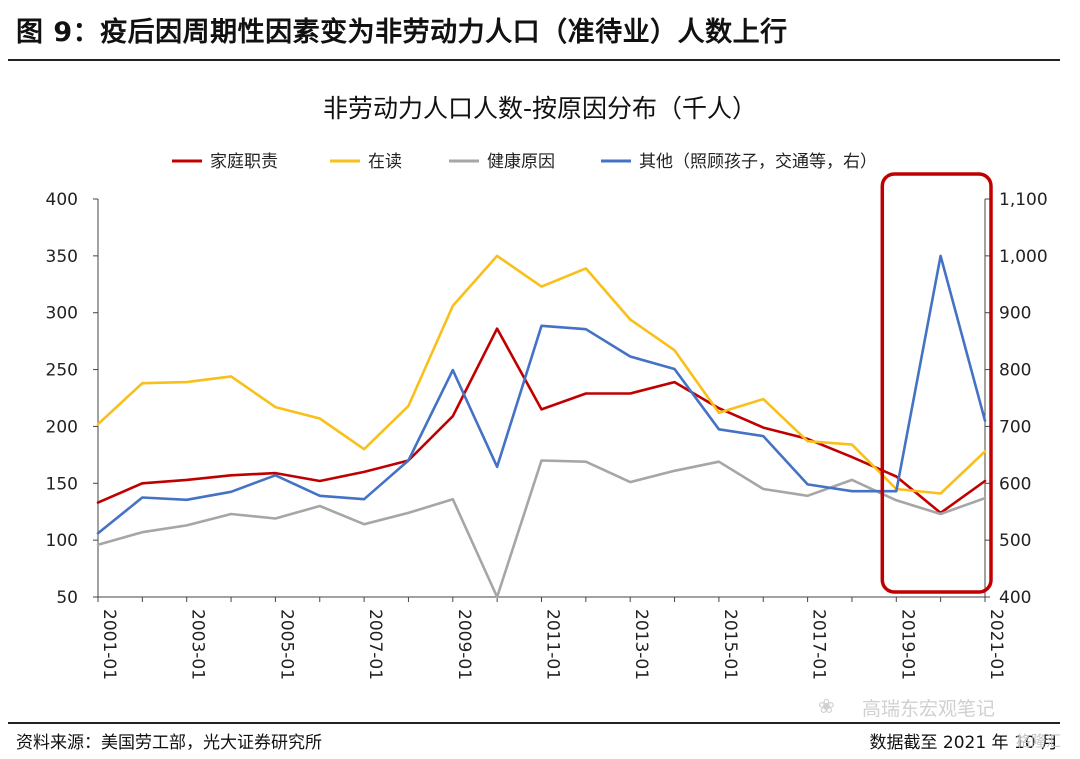 The width and height of the screenshot is (1080, 759). Describe the element at coordinates (553, 644) in the screenshot. I see `x-tick-label: 2011-01` at that location.